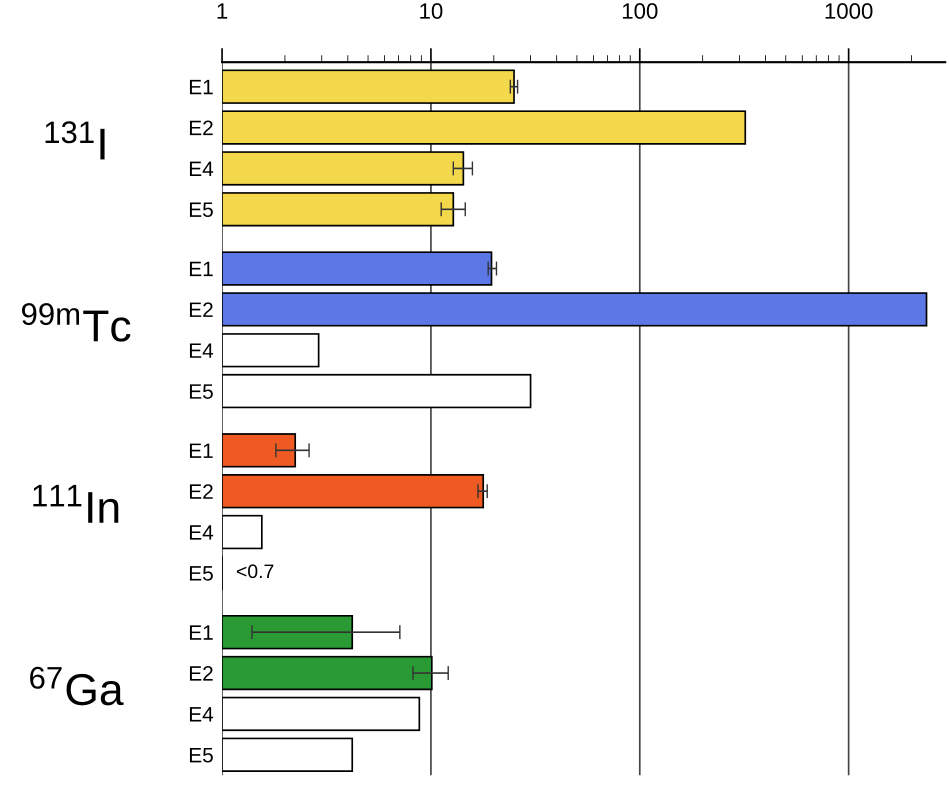 The width and height of the screenshot is (949, 787). Describe the element at coordinates (849, 11) in the screenshot. I see `x-tick-label: 1000` at that location.